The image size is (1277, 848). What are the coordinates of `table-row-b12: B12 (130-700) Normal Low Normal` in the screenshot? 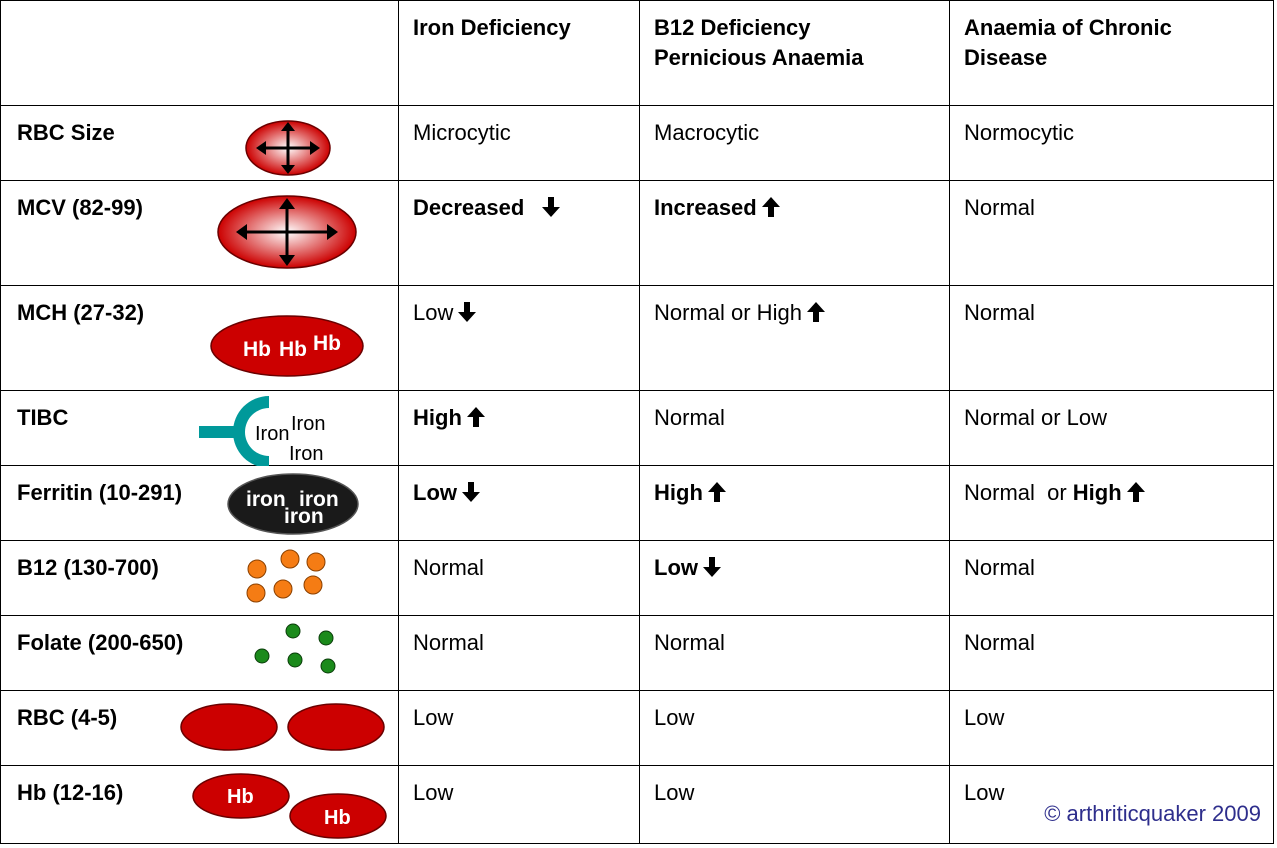 It's located at (637, 578).